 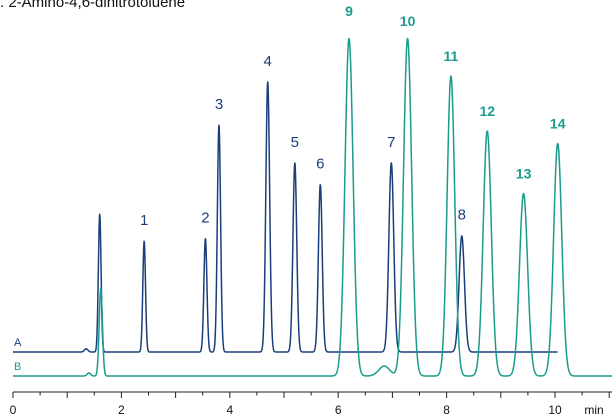 What do you see at coordinates (462, 215) in the screenshot?
I see `peak-label-8: 8` at bounding box center [462, 215].